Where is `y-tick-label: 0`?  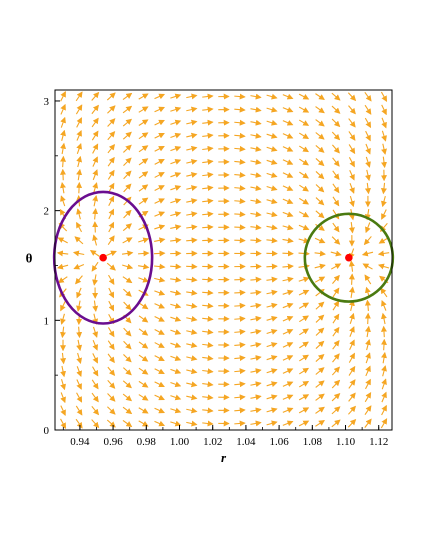 y-tick-label: 0 is located at coordinates (47, 431).